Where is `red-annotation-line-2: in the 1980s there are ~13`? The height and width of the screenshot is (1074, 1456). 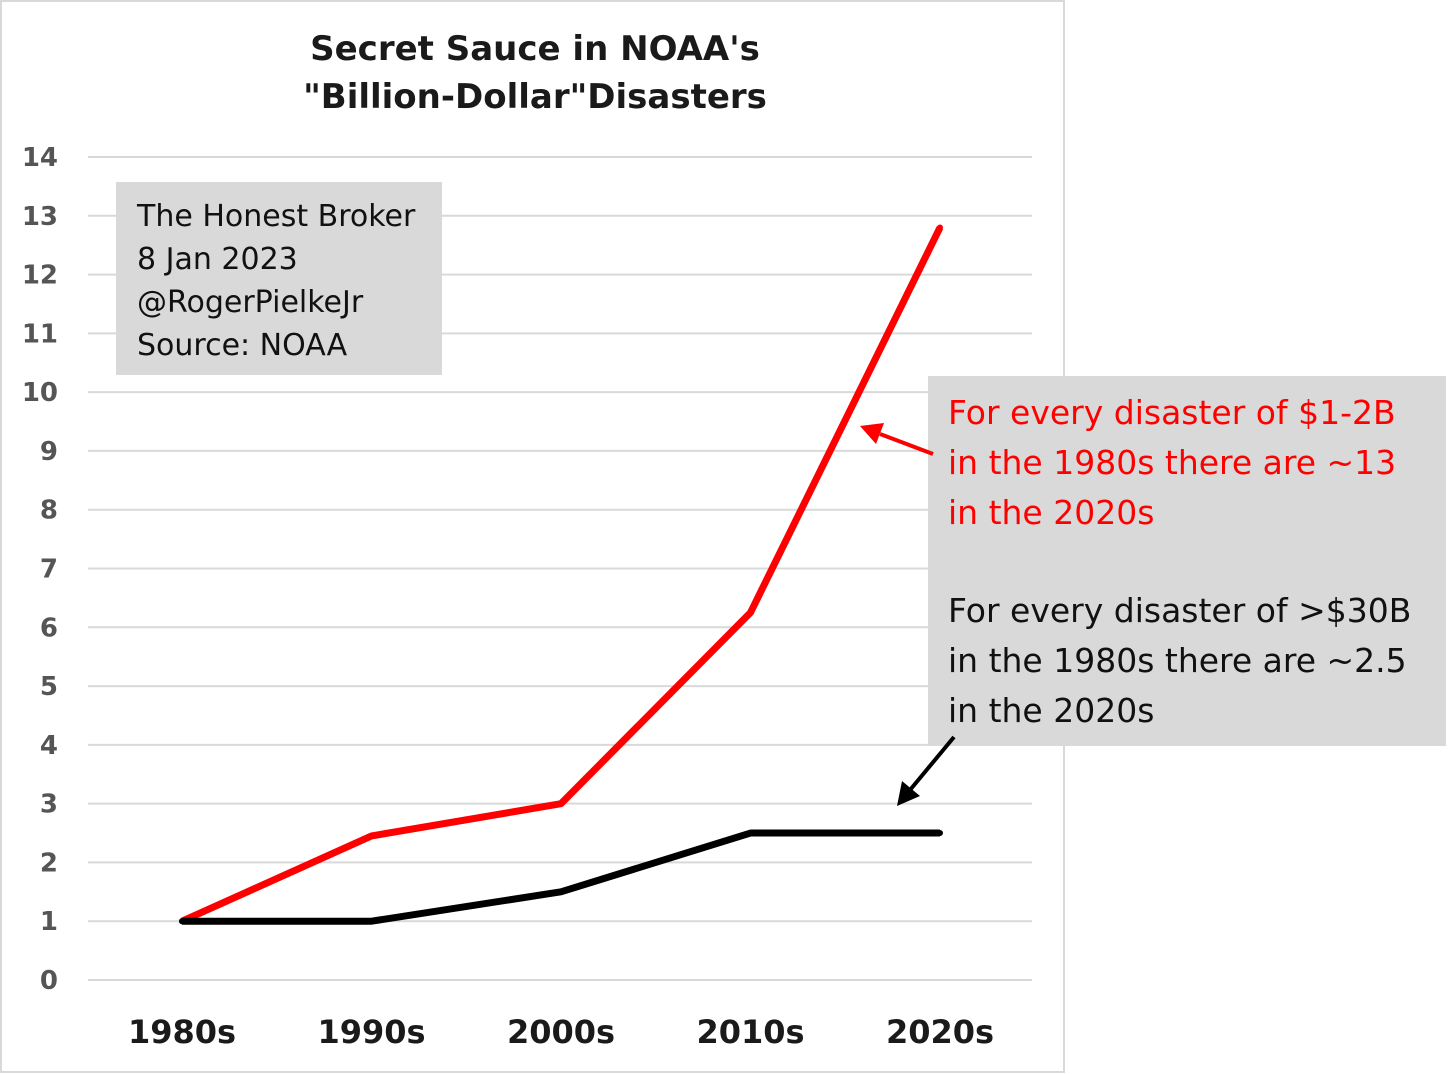 red-annotation-line-2: in the 1980s there are ~13 is located at coordinates (1172, 462).